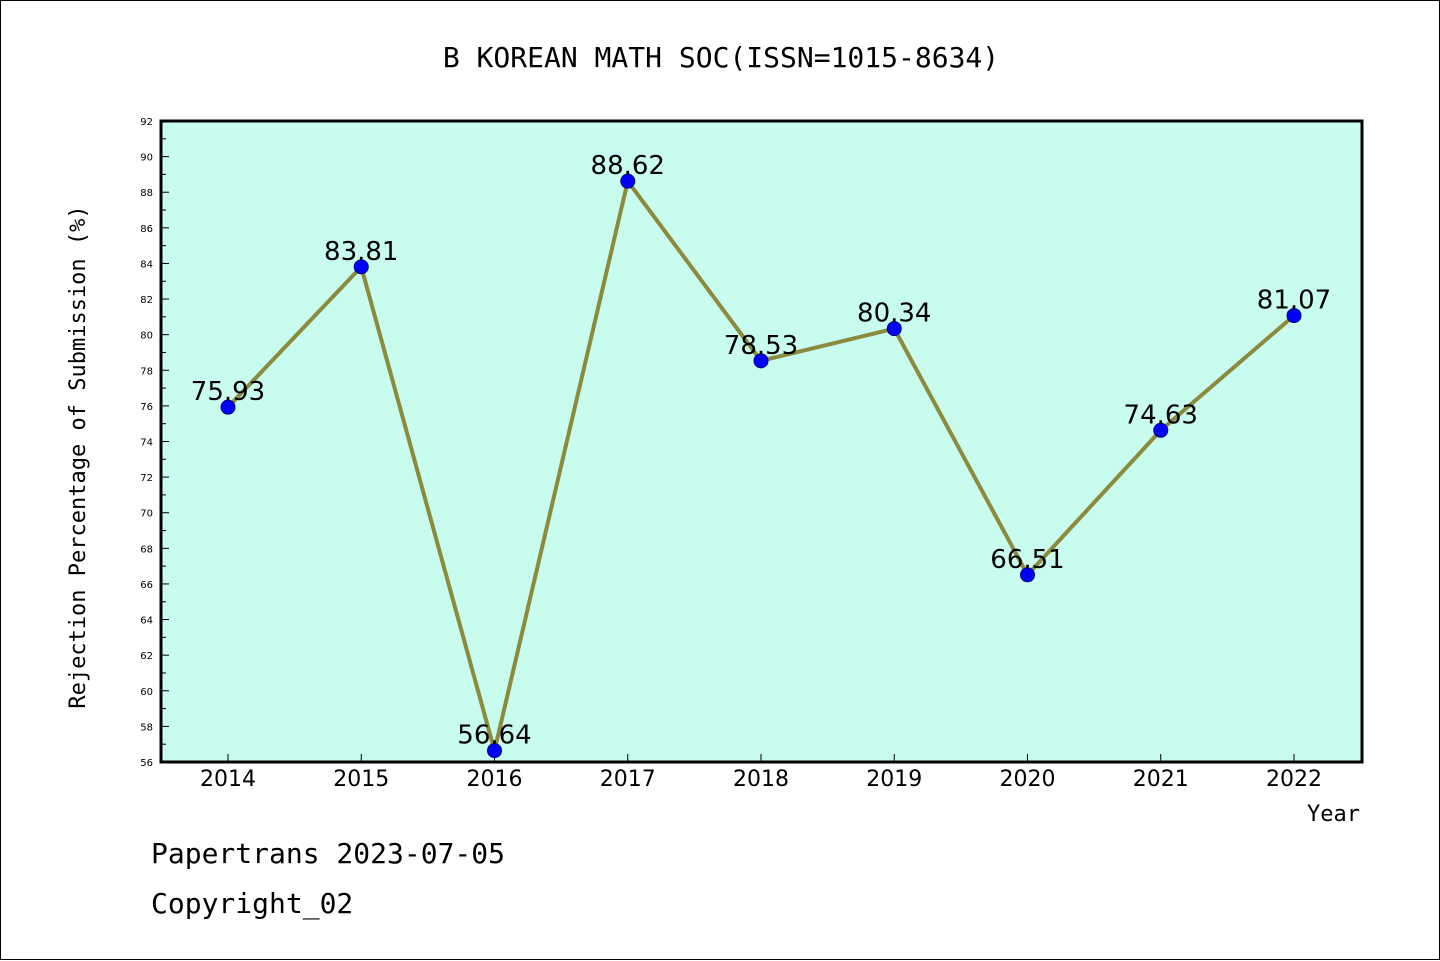  I want to click on y-tick-label: 56, so click(146, 763).